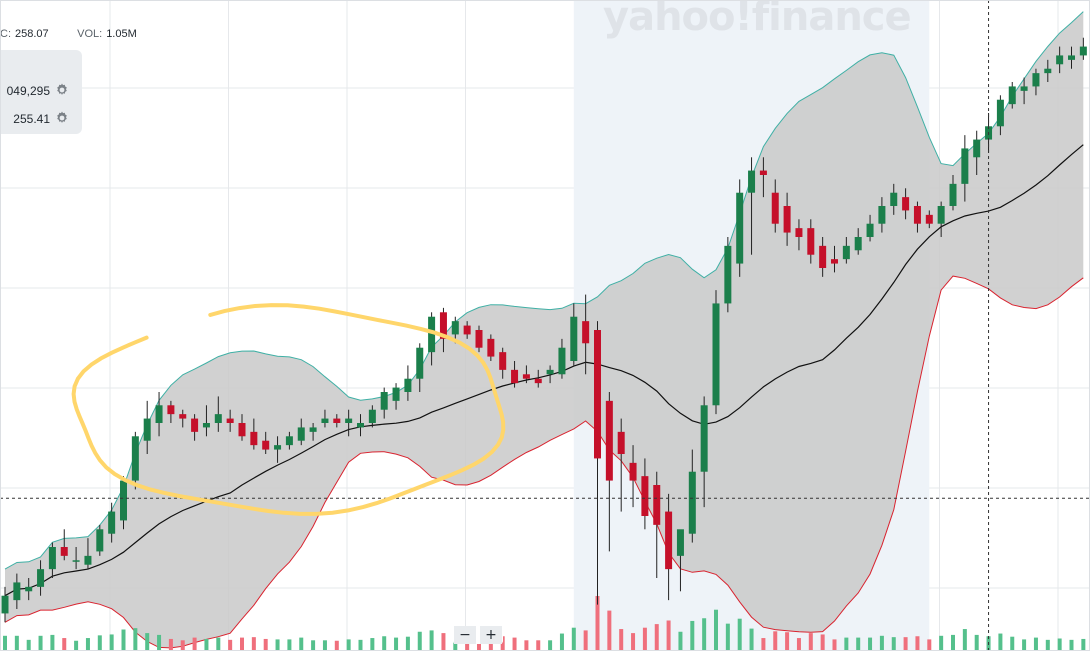 This screenshot has width=1090, height=651. I want to click on close-label: C:, so click(5, 34).